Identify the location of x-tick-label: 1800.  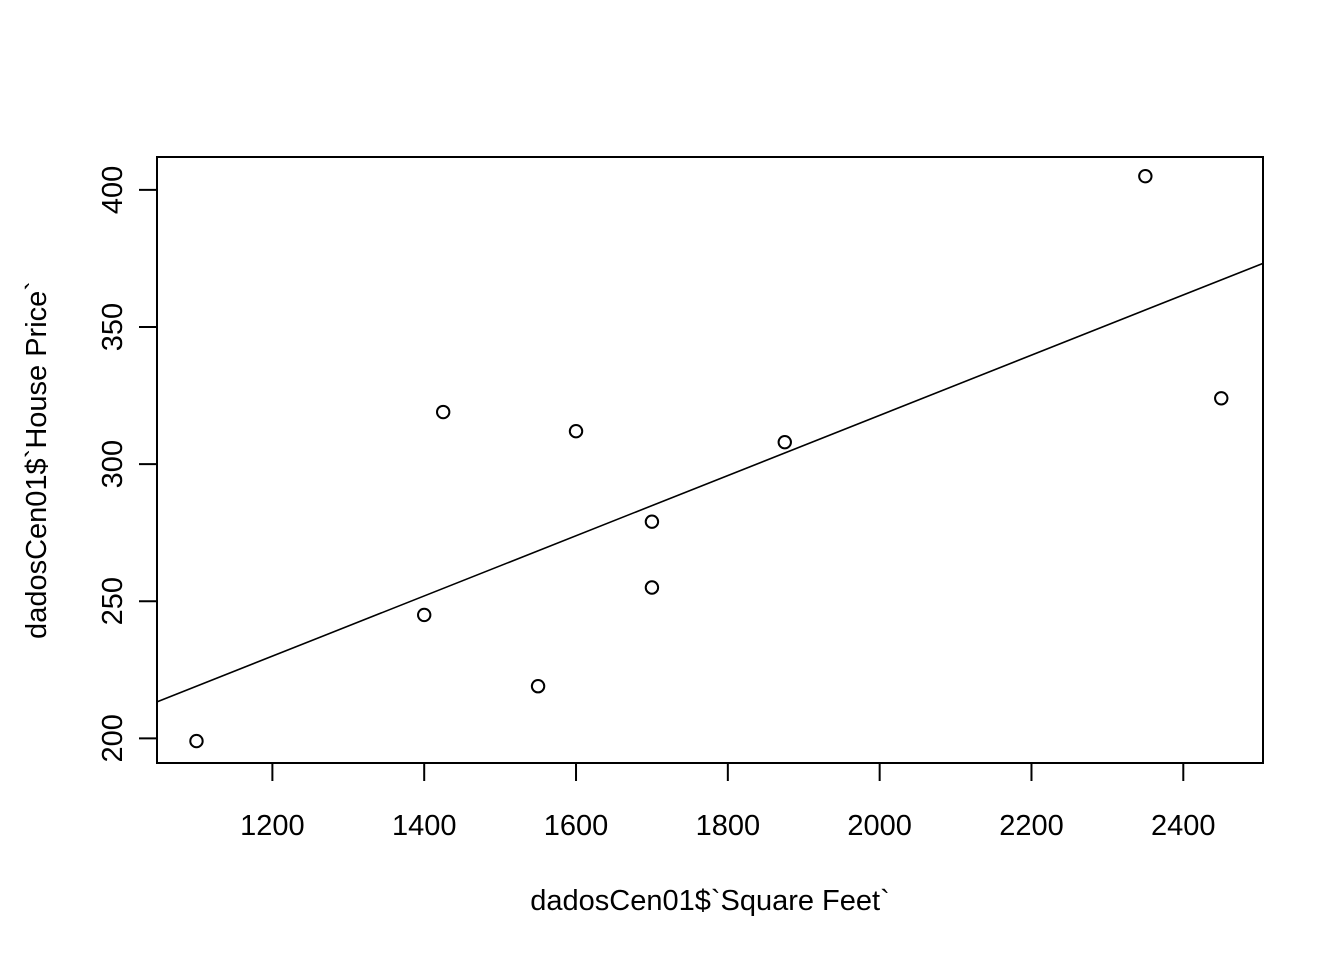
(728, 826).